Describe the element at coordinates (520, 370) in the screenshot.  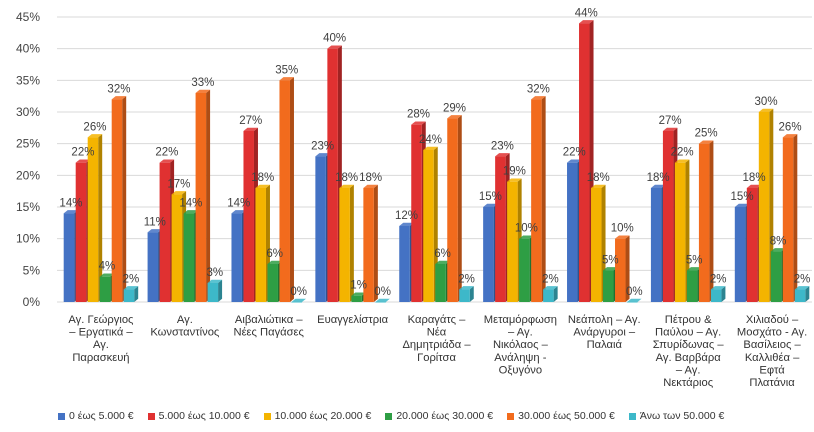
I see `x-category-label: Οξυγόνο` at that location.